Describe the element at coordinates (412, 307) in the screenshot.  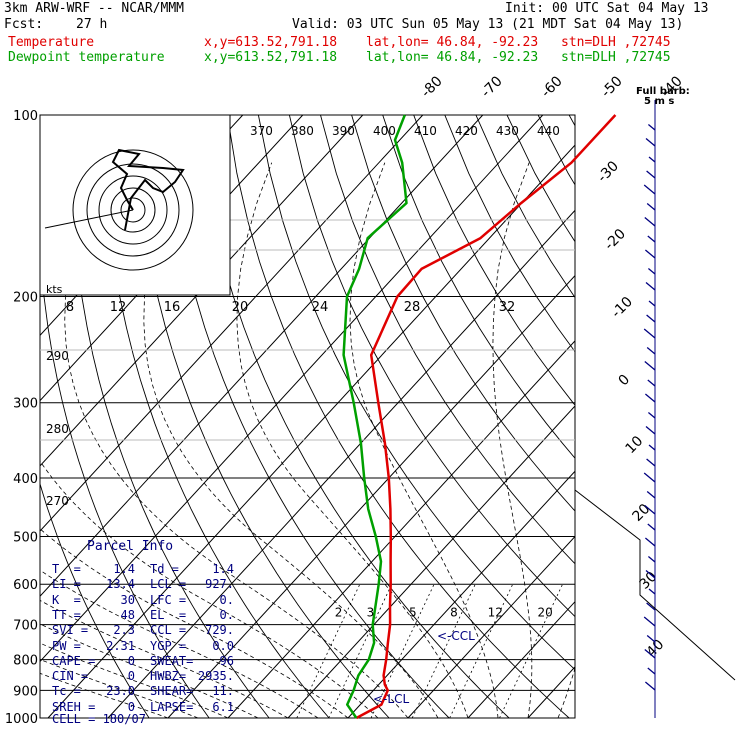
I see `hodograph-speed-label: 28` at that location.